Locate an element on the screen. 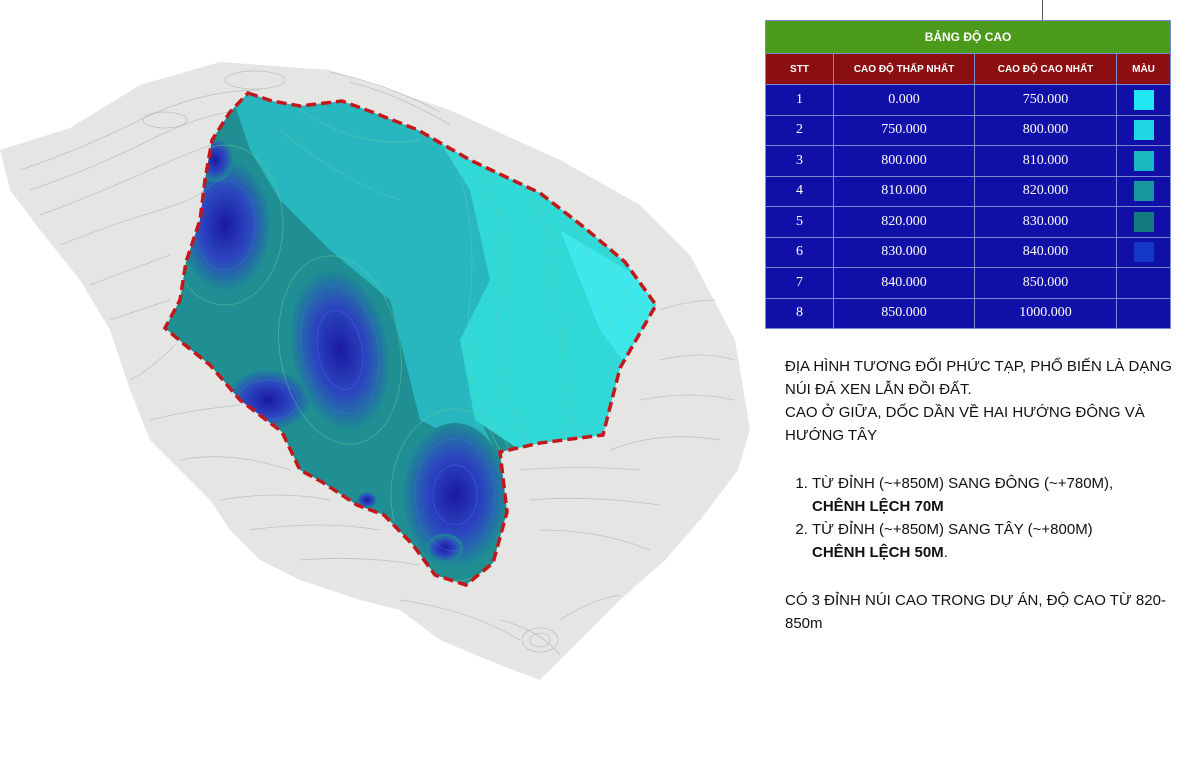 This screenshot has height=766, width=1200. column-header-min: CAO ĐỘ THẤP NHẤT is located at coordinates (904, 69).